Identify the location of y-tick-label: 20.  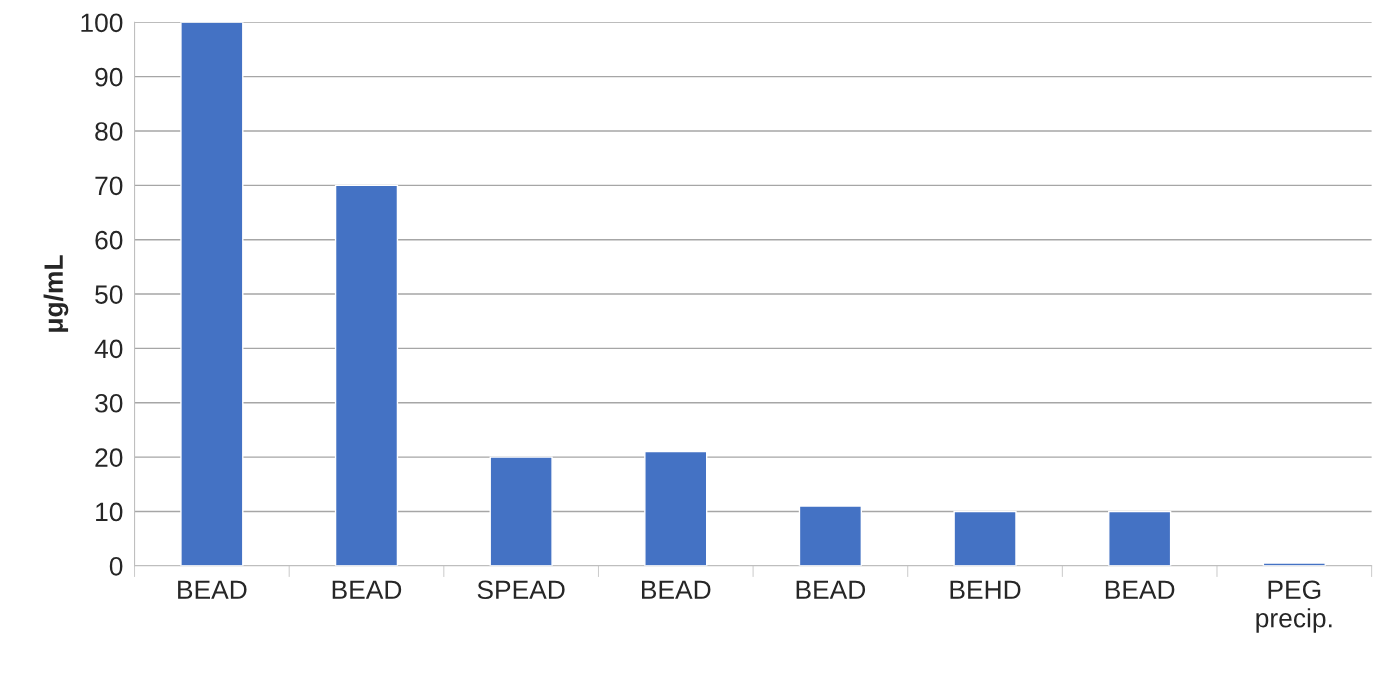
(109, 457).